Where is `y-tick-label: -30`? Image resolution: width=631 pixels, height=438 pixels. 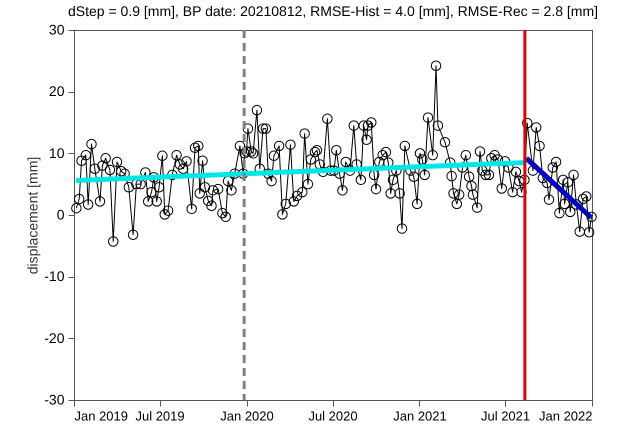
y-tick-label: -30 is located at coordinates (54, 400).